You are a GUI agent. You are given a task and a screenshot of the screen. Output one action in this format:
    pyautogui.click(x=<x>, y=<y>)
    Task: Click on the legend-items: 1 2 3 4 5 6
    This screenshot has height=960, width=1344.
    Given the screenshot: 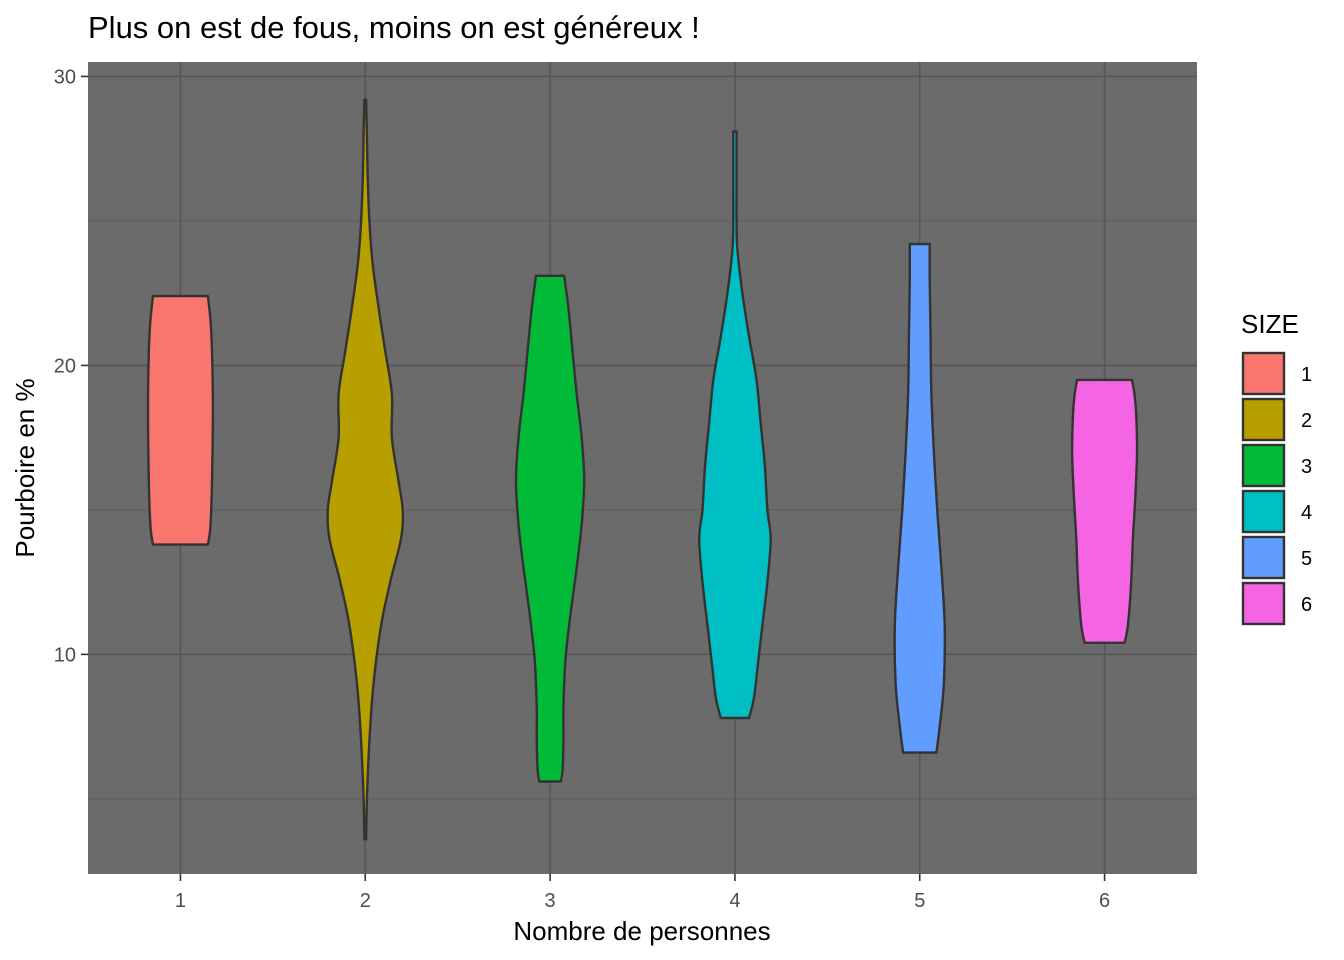 What is the action you would take?
    pyautogui.click(x=1276, y=488)
    